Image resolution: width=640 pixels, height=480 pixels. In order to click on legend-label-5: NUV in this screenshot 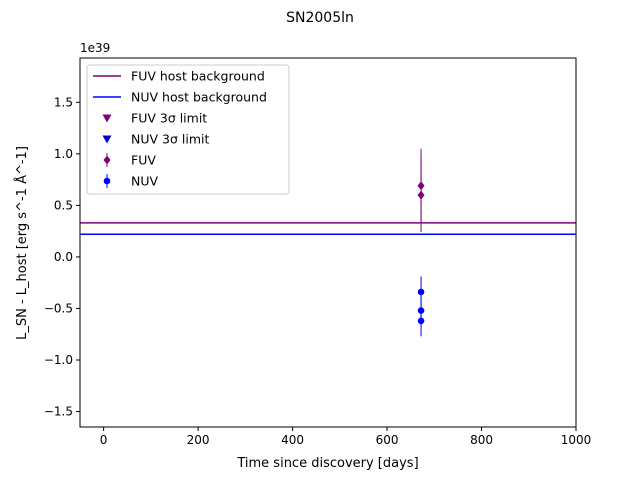, I will do `click(144, 181)`.